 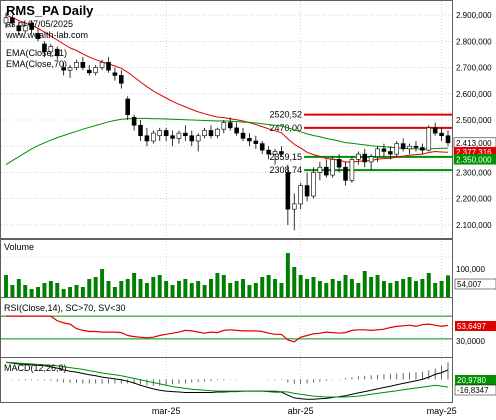 I want to click on x-axis-ticks: mar-25 abr-25 may-25, so click(x=304, y=411).